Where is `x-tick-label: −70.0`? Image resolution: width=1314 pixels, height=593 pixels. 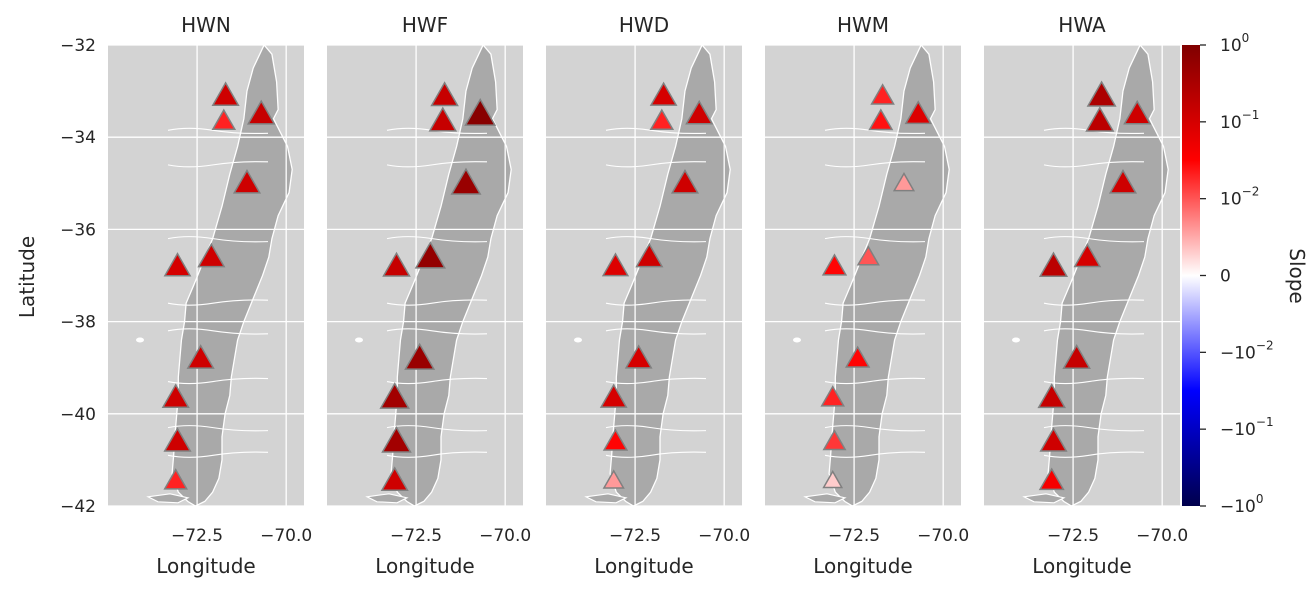 x-tick-label: −70.0 is located at coordinates (1162, 536).